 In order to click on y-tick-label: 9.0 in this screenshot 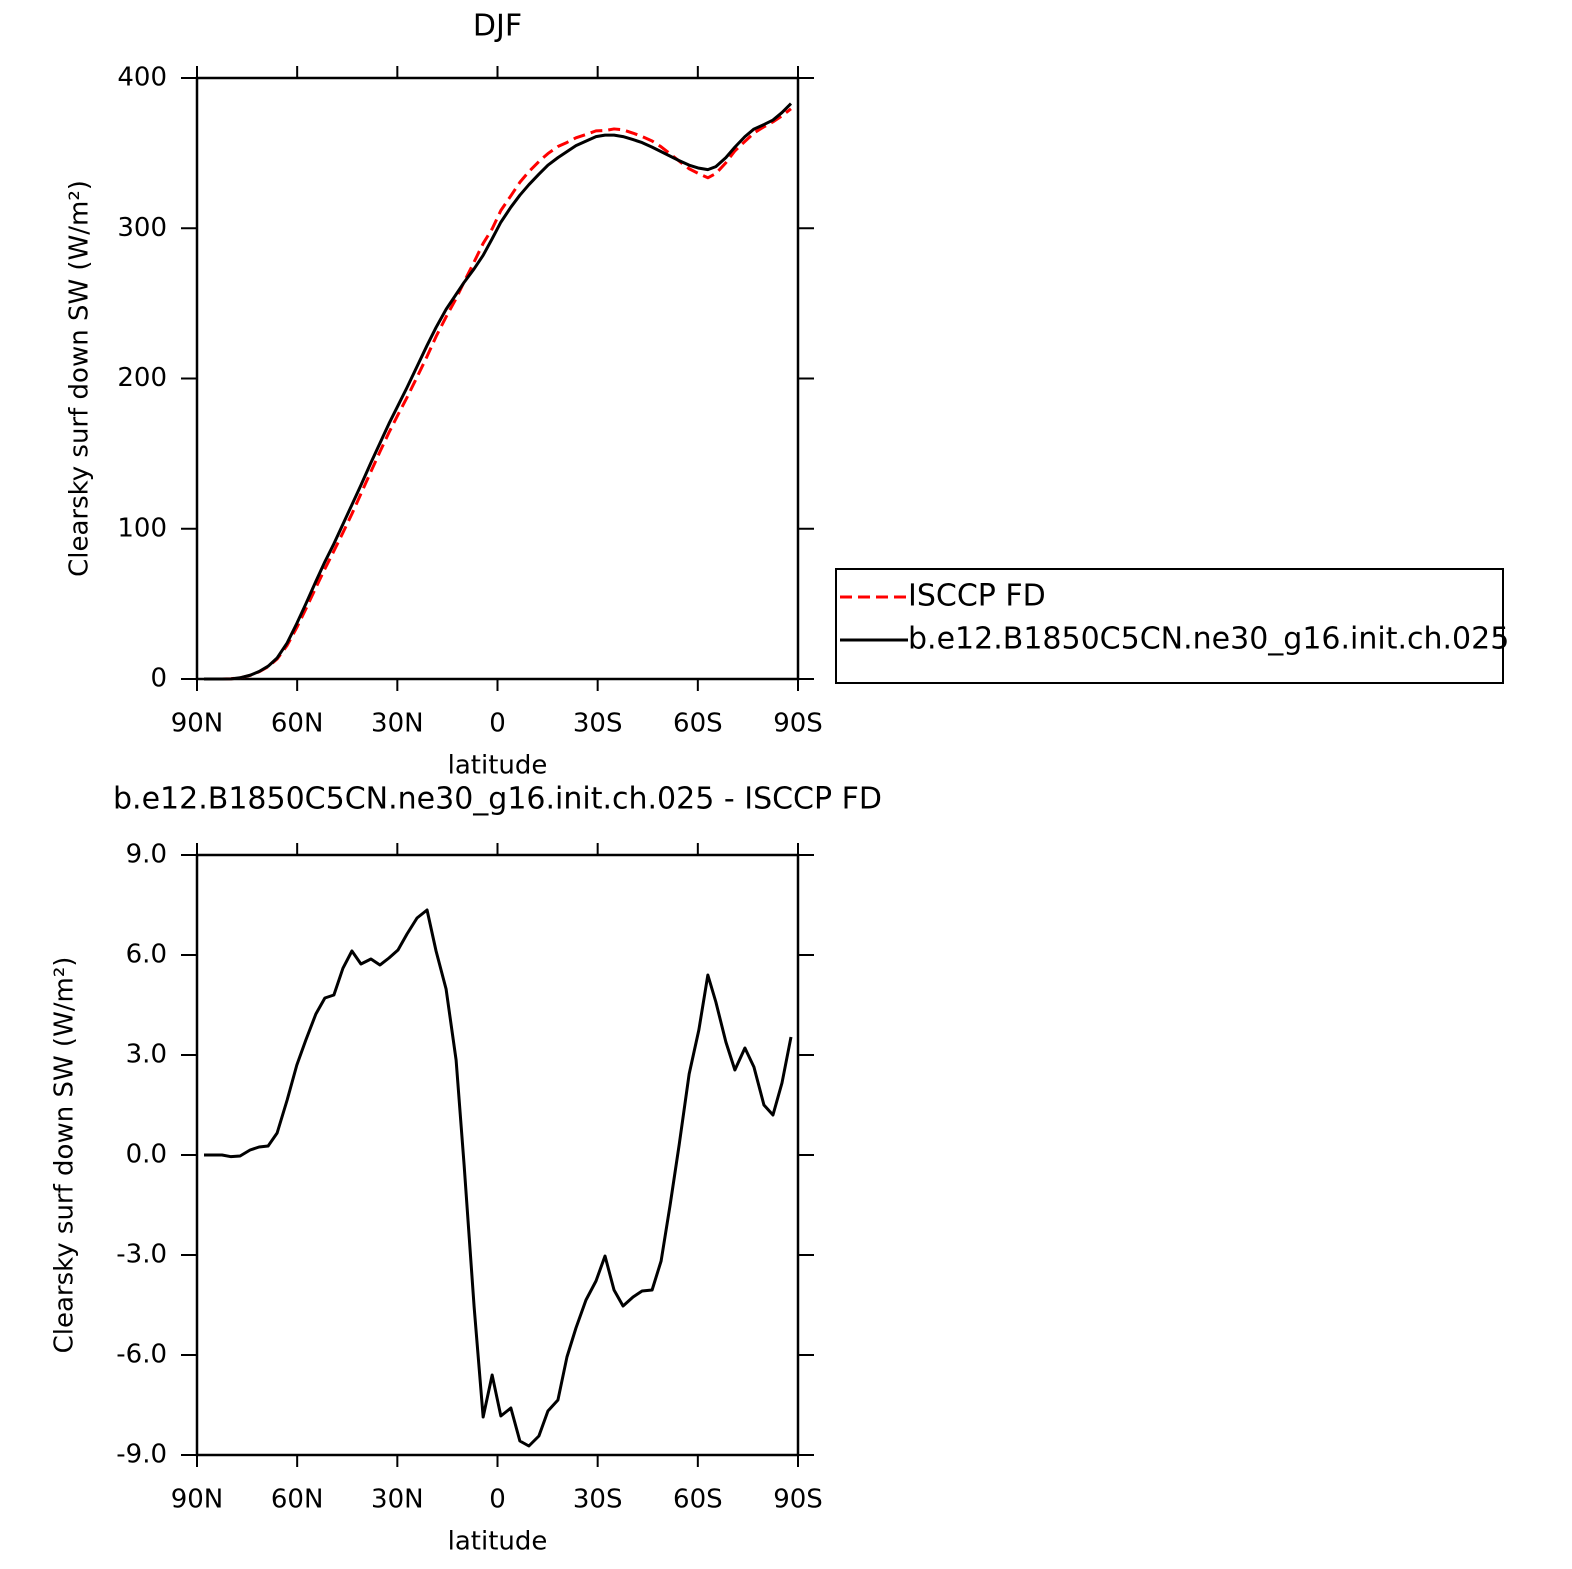, I will do `click(146, 855)`.